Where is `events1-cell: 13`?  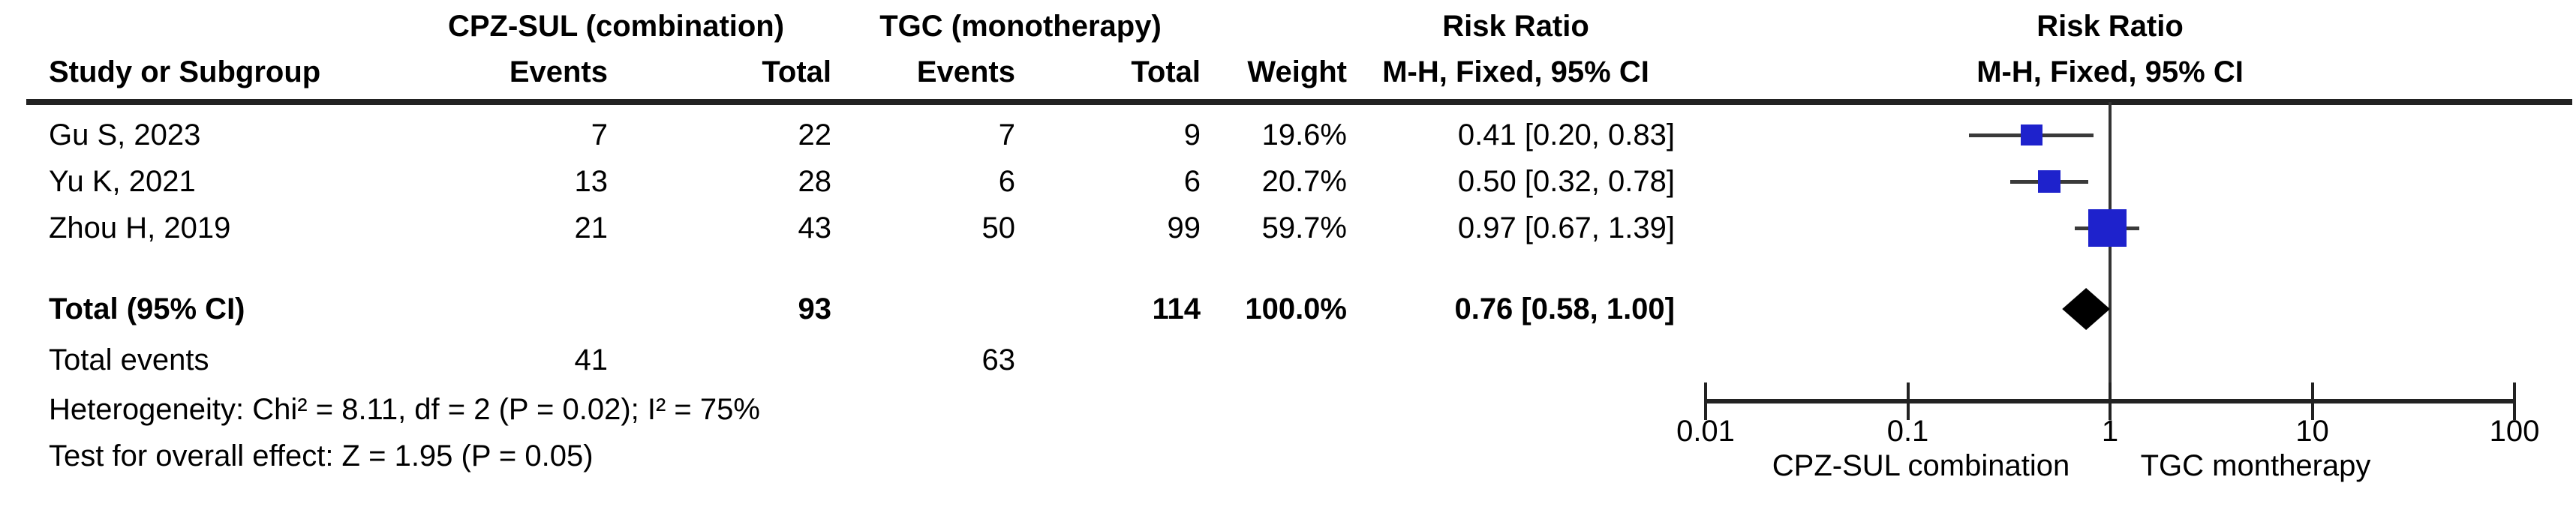
events1-cell: 13 is located at coordinates (591, 181).